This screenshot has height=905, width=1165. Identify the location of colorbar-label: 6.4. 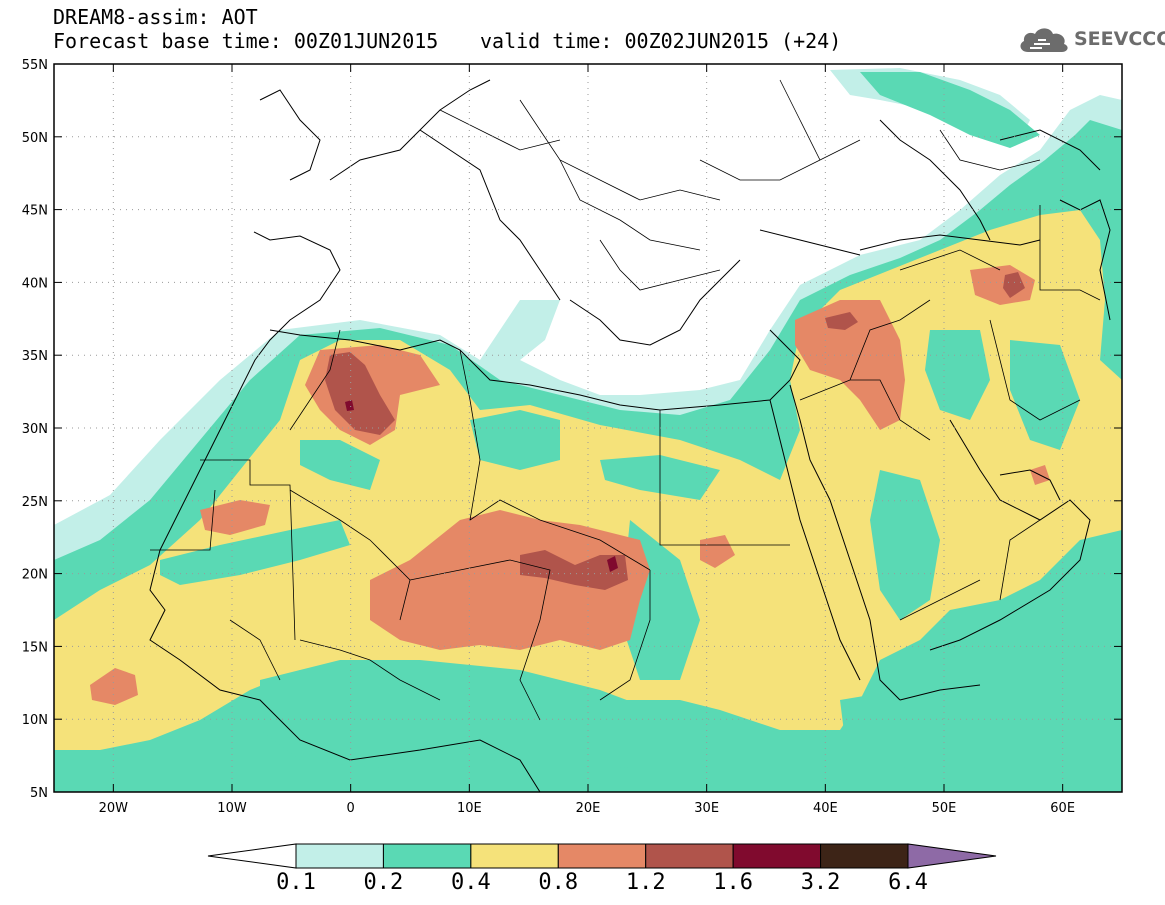
(908, 882).